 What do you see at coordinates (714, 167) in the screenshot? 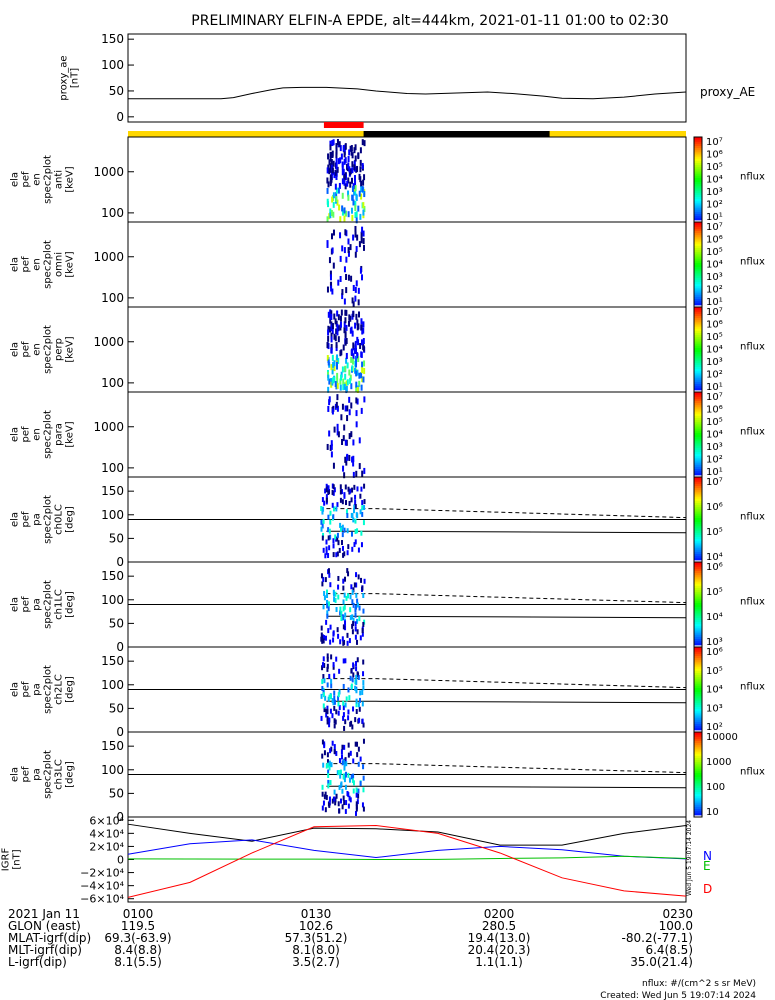
I see `colorbar-tick-label: 10⁵` at bounding box center [714, 167].